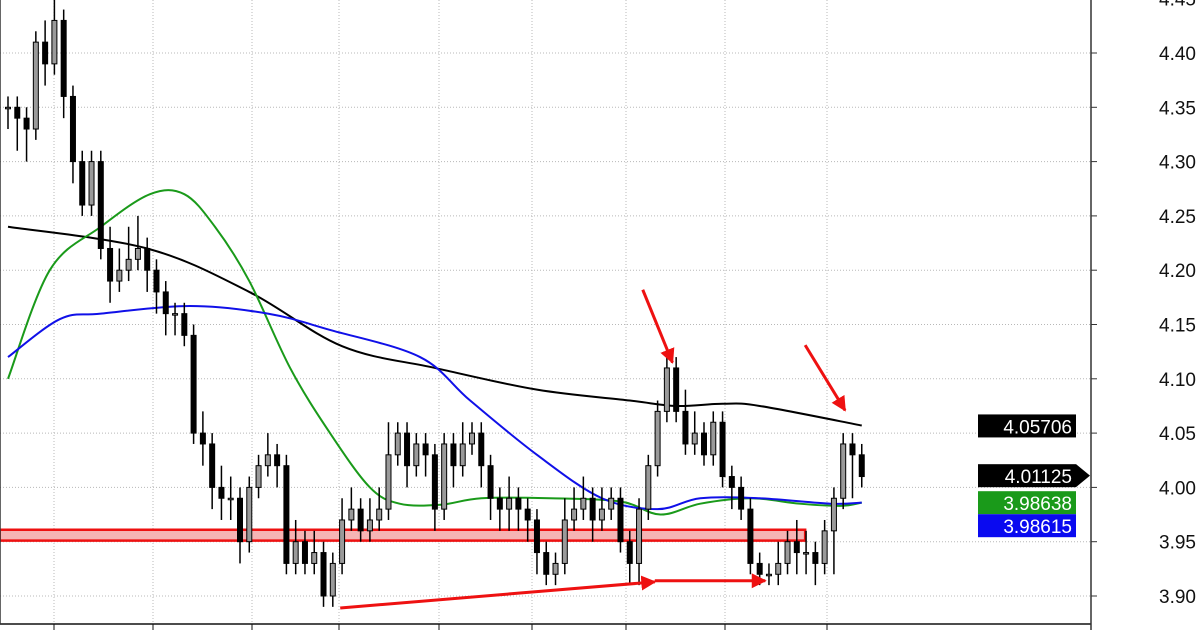  What do you see at coordinates (846, 629) in the screenshot?
I see `x-tick-label: Jun` at bounding box center [846, 629].